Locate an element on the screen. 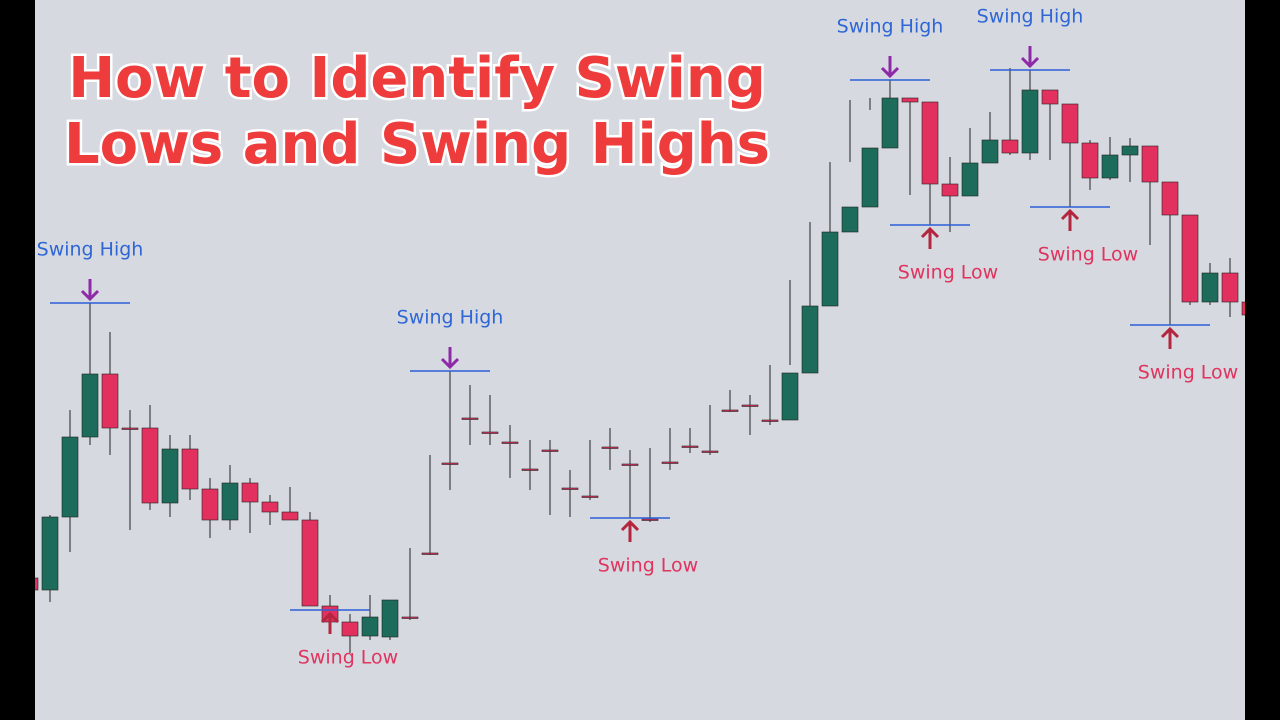  chart-title: How to Identify Swing is located at coordinates (417, 78).